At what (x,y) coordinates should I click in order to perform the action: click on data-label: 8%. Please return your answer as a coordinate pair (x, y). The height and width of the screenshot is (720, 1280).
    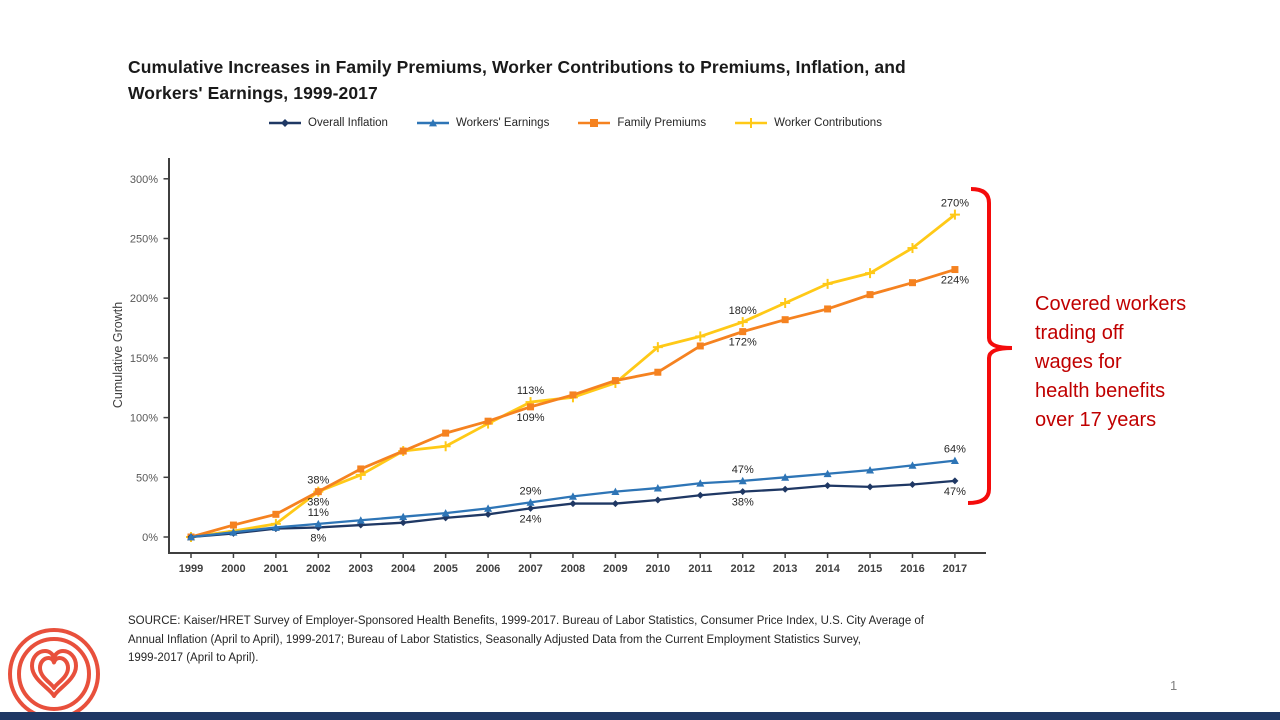
    Looking at the image, I should click on (318, 538).